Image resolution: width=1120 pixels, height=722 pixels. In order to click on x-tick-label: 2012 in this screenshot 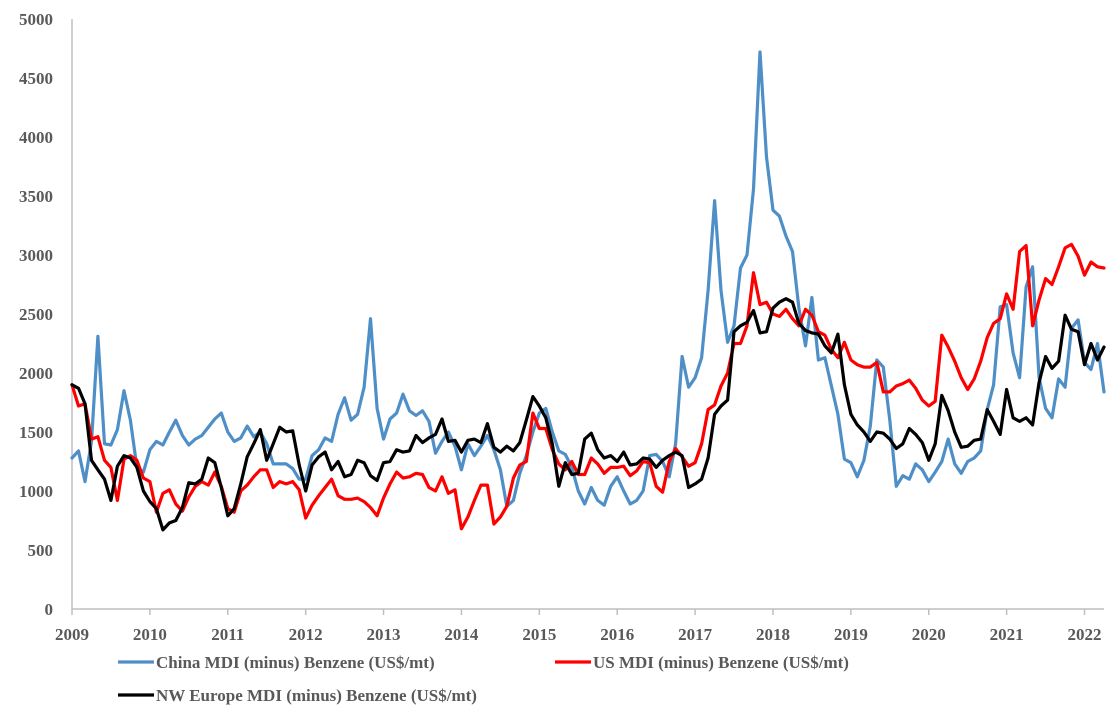, I will do `click(306, 634)`.